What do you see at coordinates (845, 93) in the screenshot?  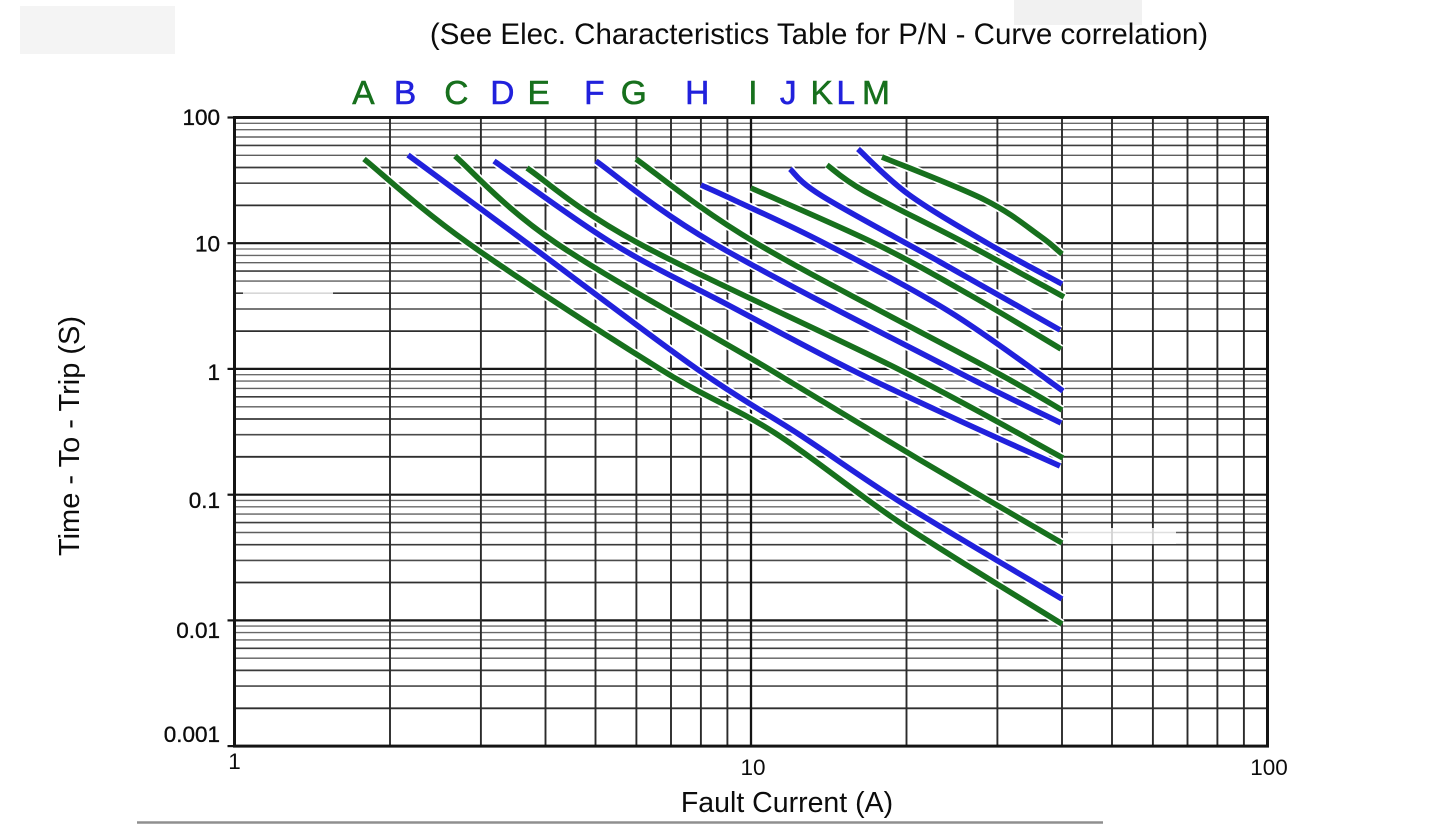 I see `svg-text: L` at bounding box center [845, 93].